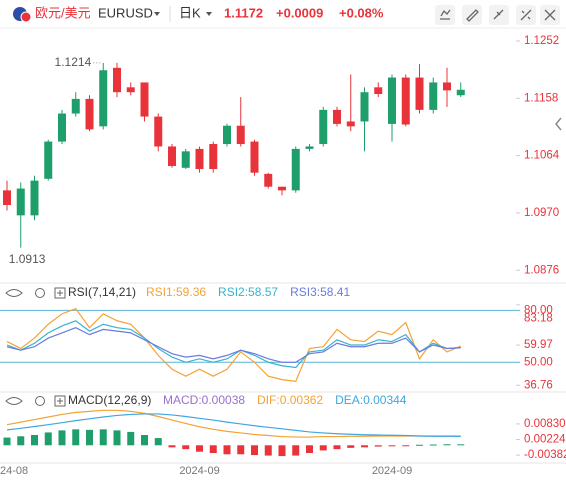 The height and width of the screenshot is (482, 566). Describe the element at coordinates (542, 156) in the screenshot. I see `y-tick-label: 1.1064` at that location.